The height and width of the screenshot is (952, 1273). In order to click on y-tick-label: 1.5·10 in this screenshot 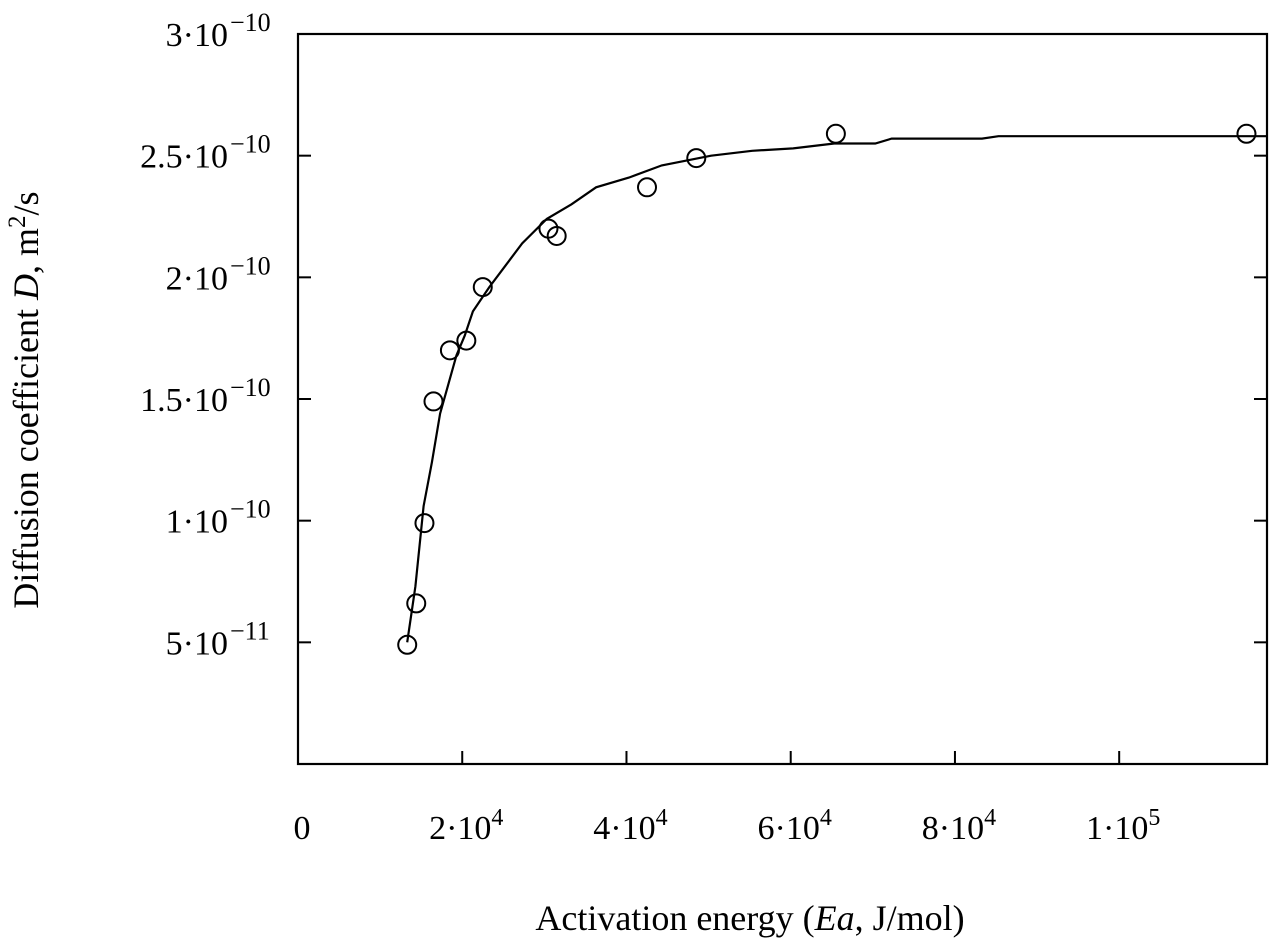, I will do `click(184, 400)`.